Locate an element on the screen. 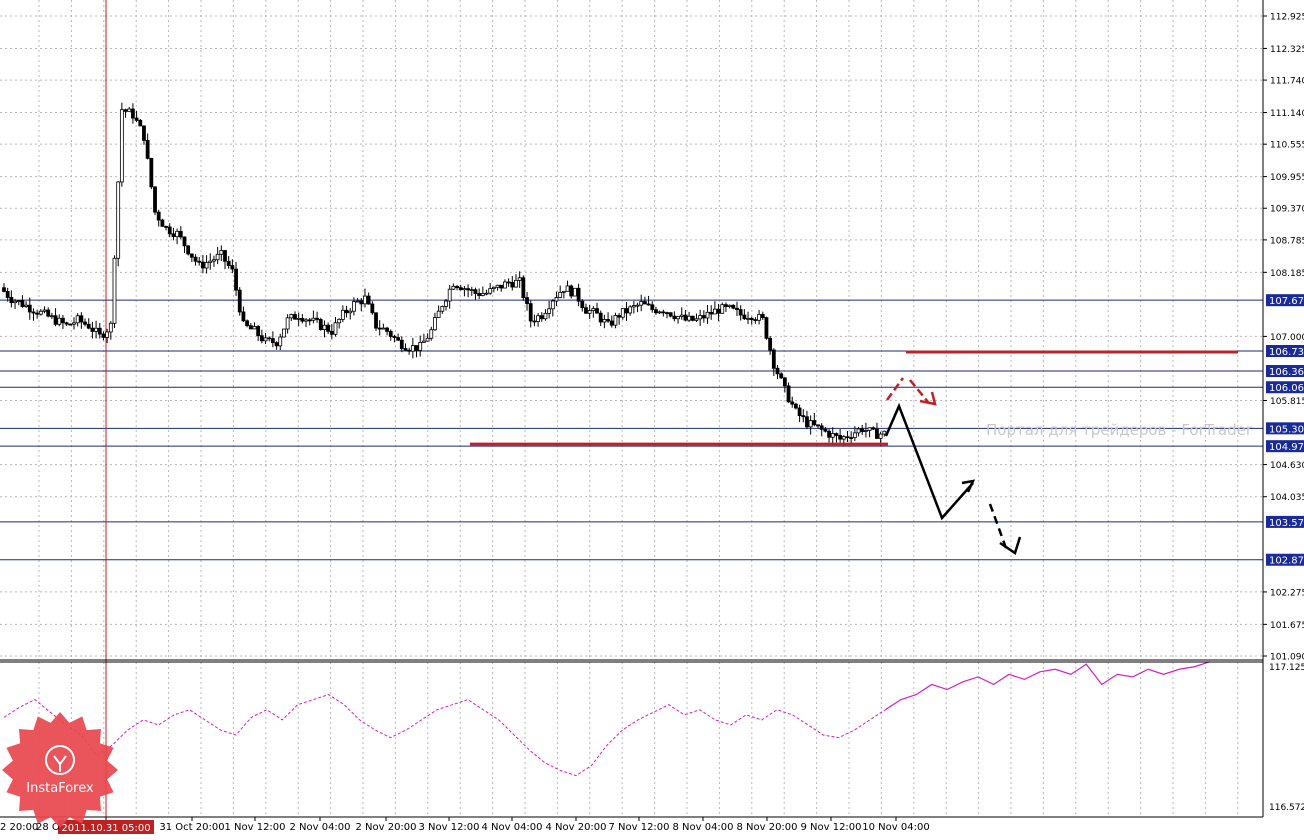 This screenshot has height=840, width=1304. x-tick-label: 8 Nov 04:00 is located at coordinates (702, 827).